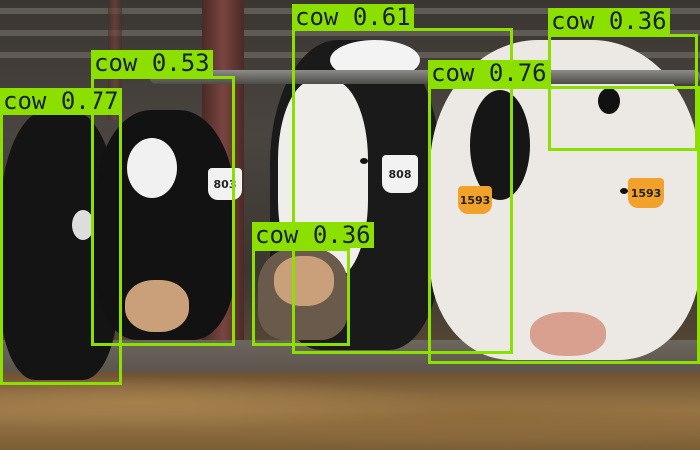 The width and height of the screenshot is (700, 450). Describe the element at coordinates (489, 73) in the screenshot. I see `detection-label: cow 0.76` at that location.